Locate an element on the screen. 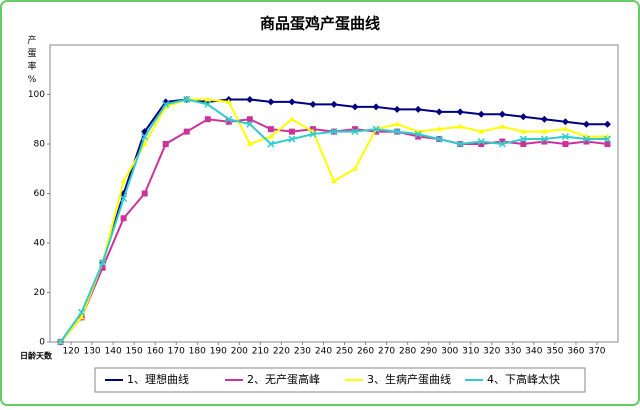 The width and height of the screenshot is (640, 410). legend-label: 3、生病产蛋曲线 is located at coordinates (409, 379).